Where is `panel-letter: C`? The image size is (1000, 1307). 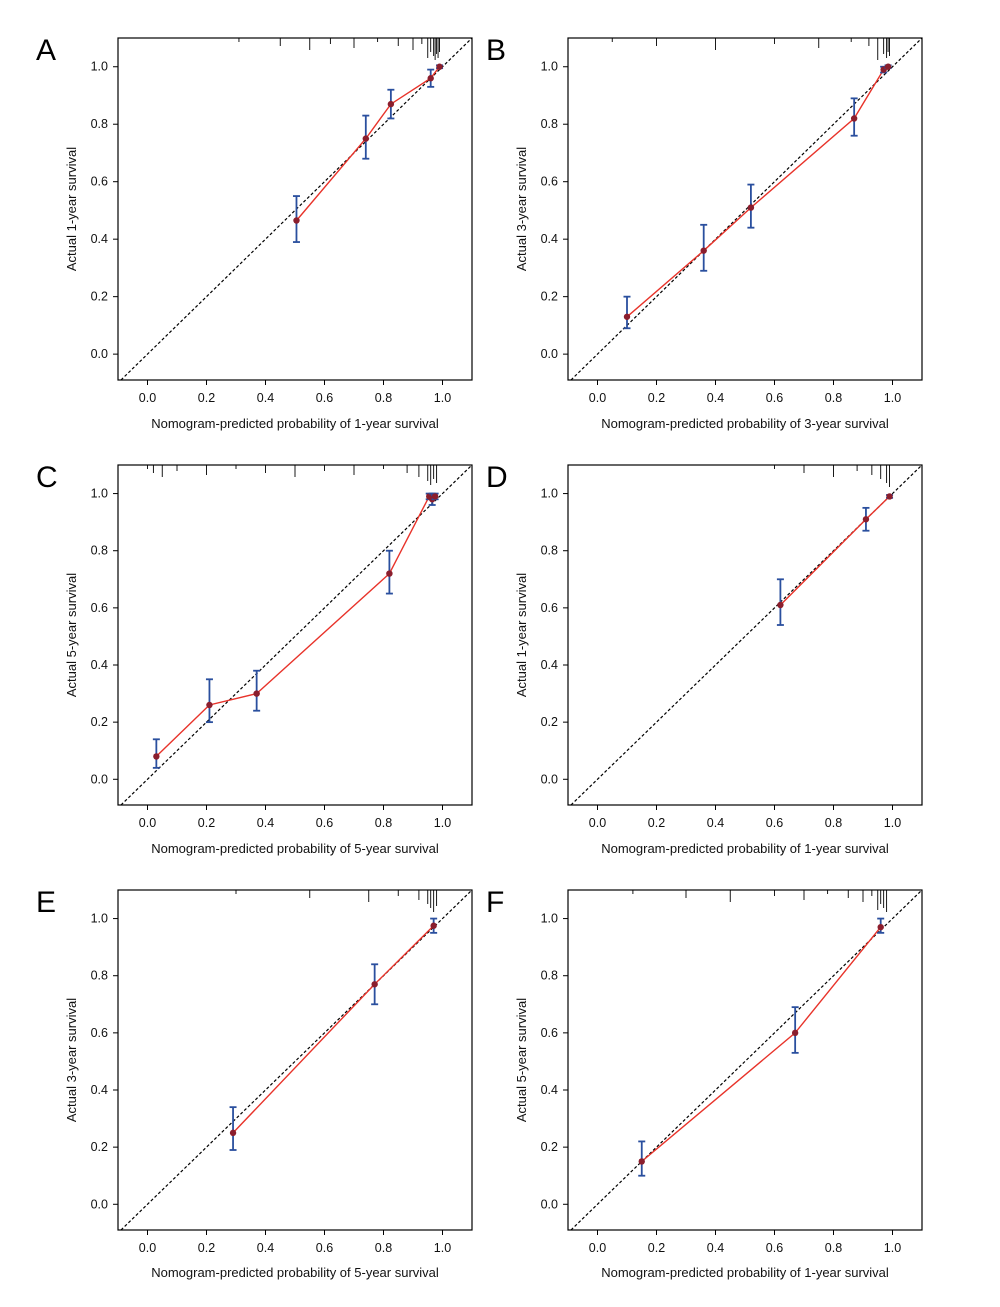 panel-letter: C is located at coordinates (47, 477).